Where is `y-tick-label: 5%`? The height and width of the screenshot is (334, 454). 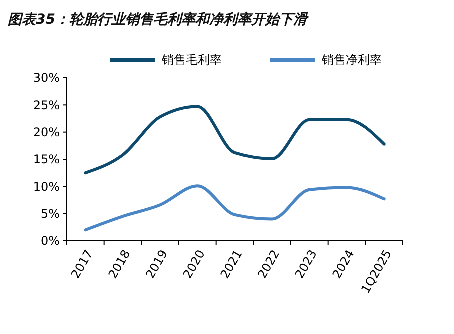
y-tick-label: 5% is located at coordinates (50, 214).